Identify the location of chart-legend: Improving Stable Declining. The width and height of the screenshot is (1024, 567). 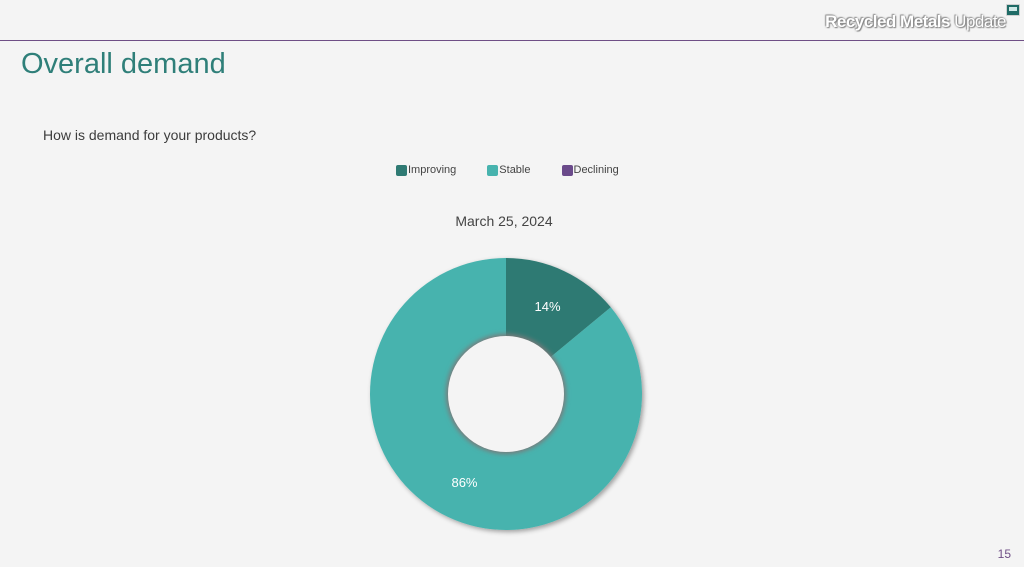
(507, 170).